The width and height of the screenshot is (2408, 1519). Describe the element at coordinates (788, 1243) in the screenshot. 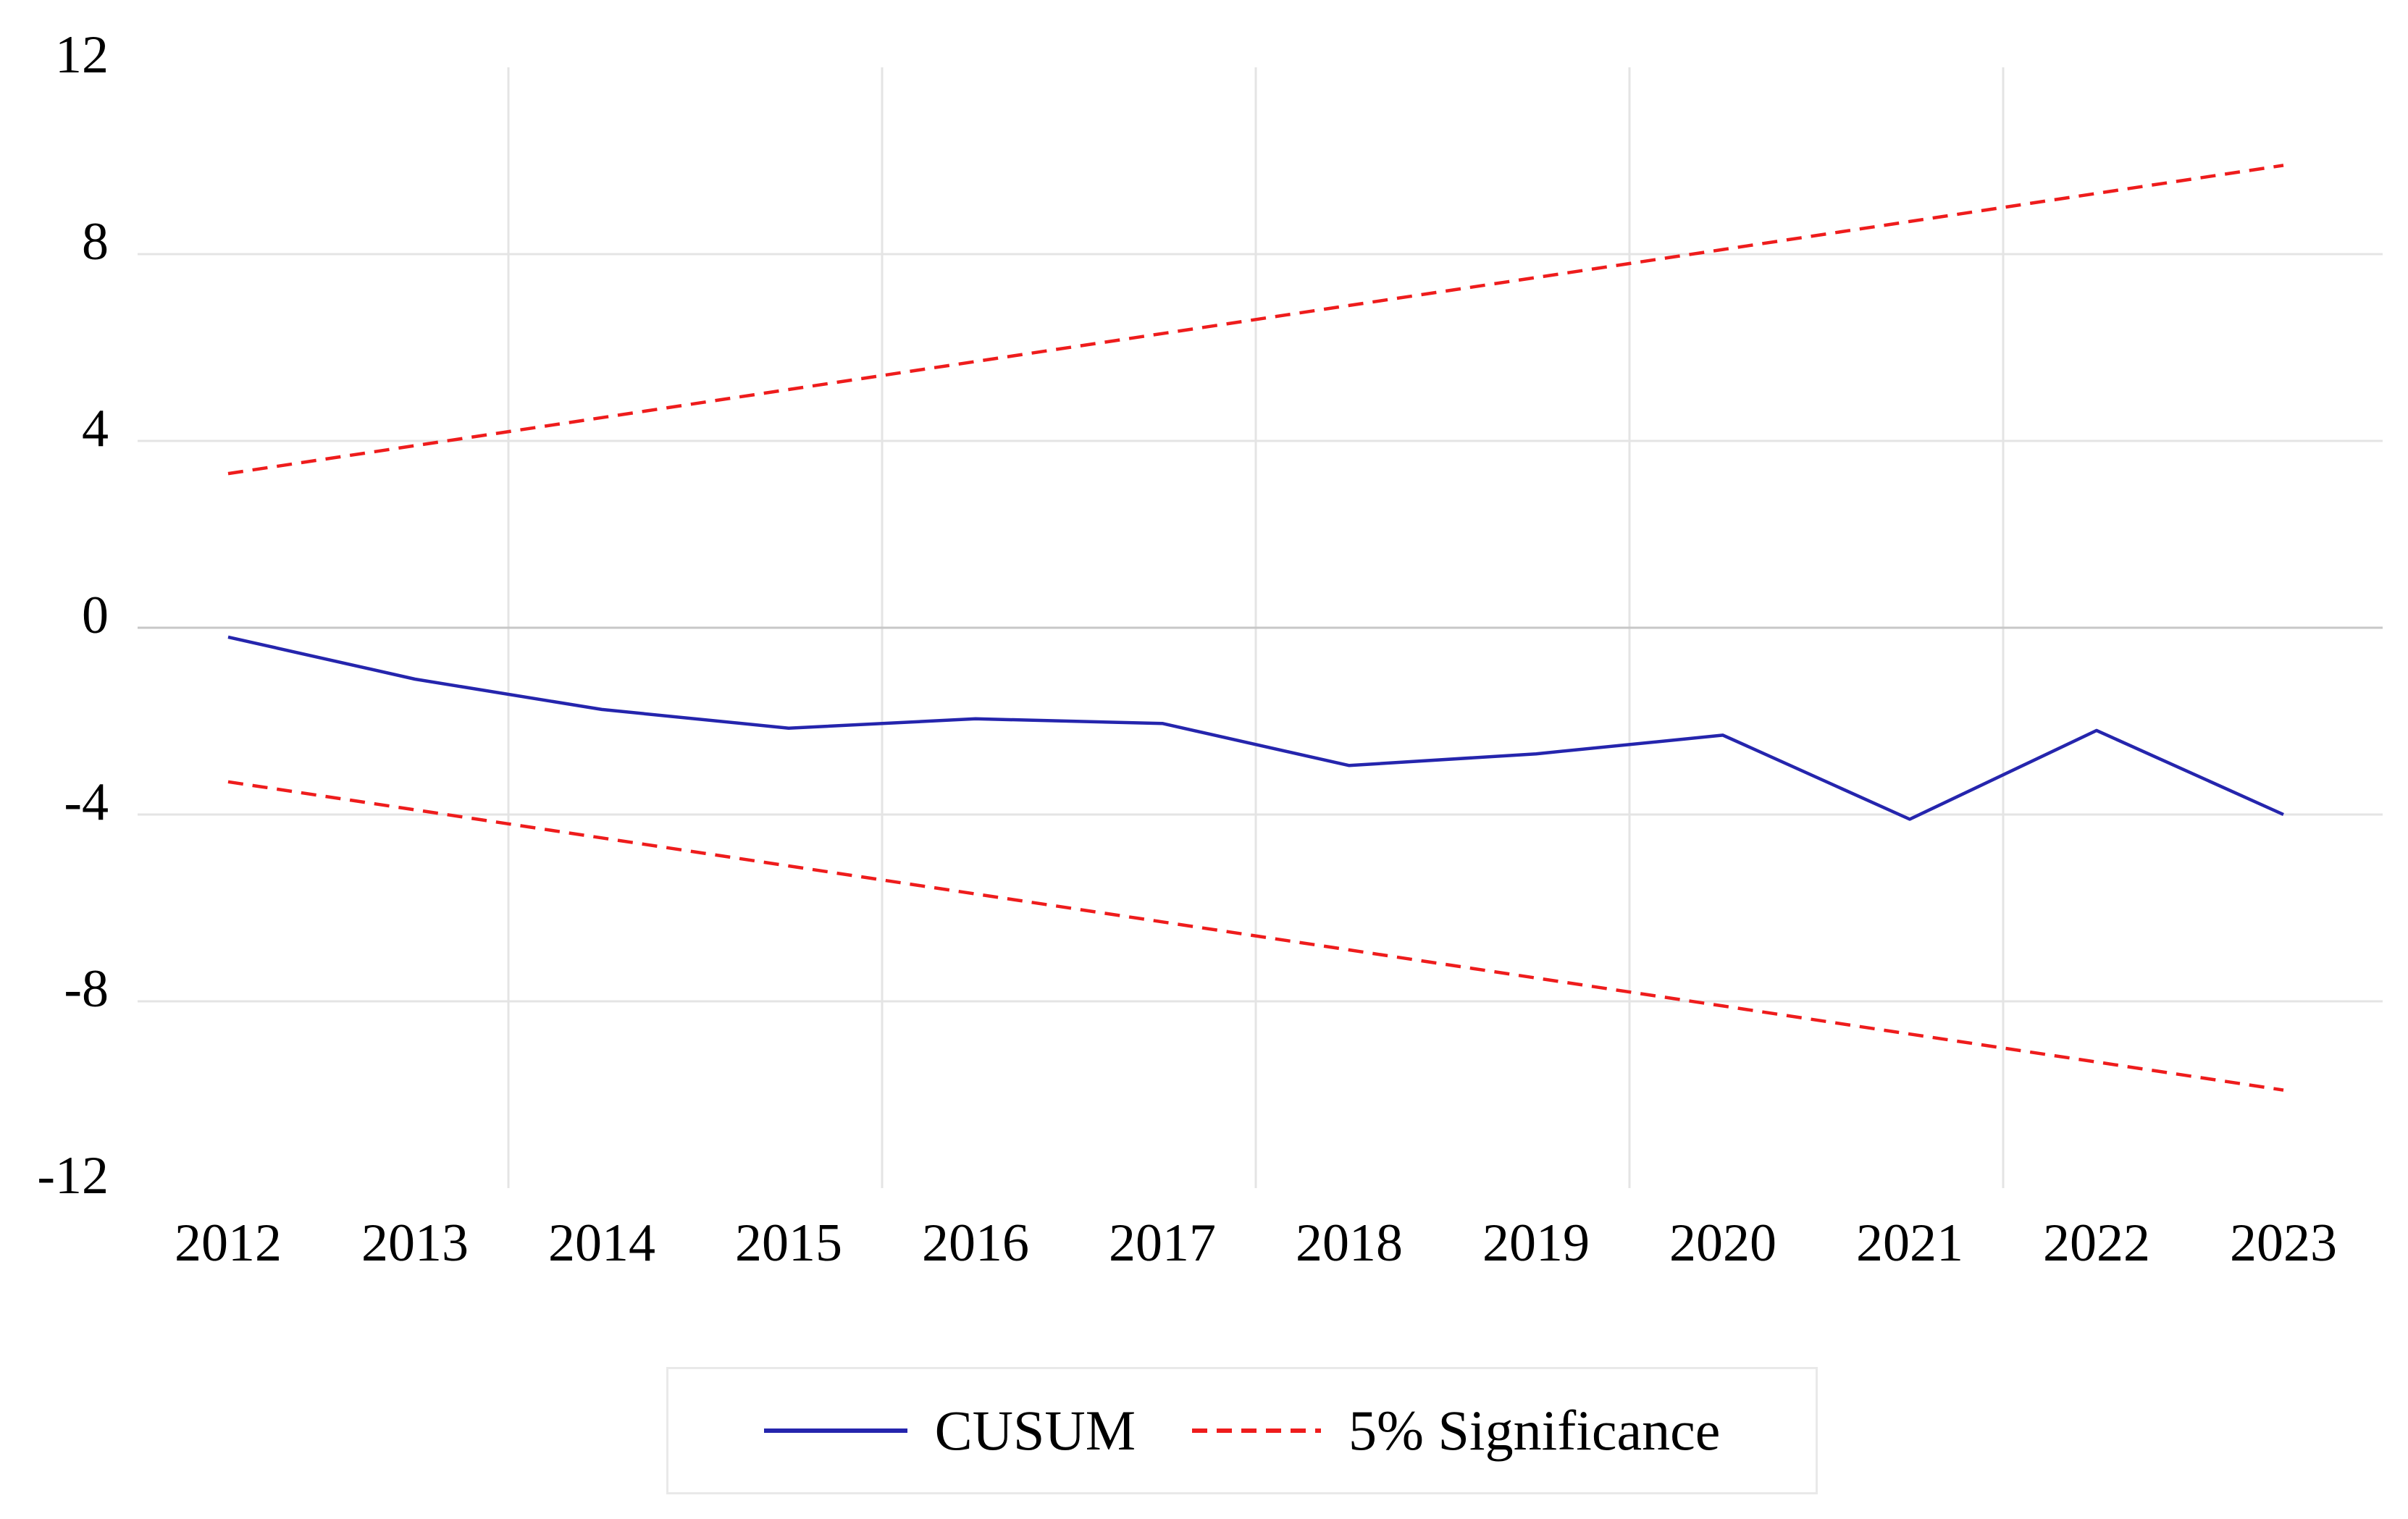

I see `x-tick-label: 2015` at that location.